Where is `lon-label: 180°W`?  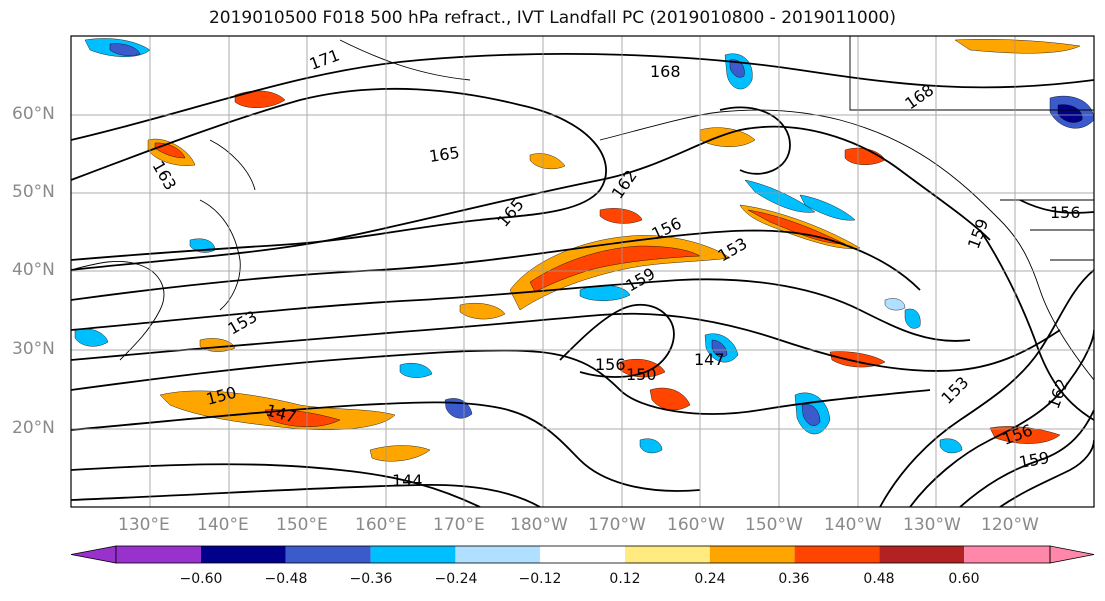 lon-label: 180°W is located at coordinates (539, 525).